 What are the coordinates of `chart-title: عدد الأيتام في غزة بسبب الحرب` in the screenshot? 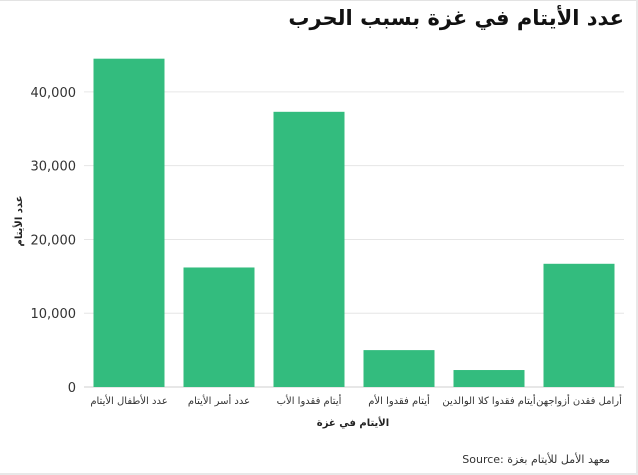 It's located at (456, 18).